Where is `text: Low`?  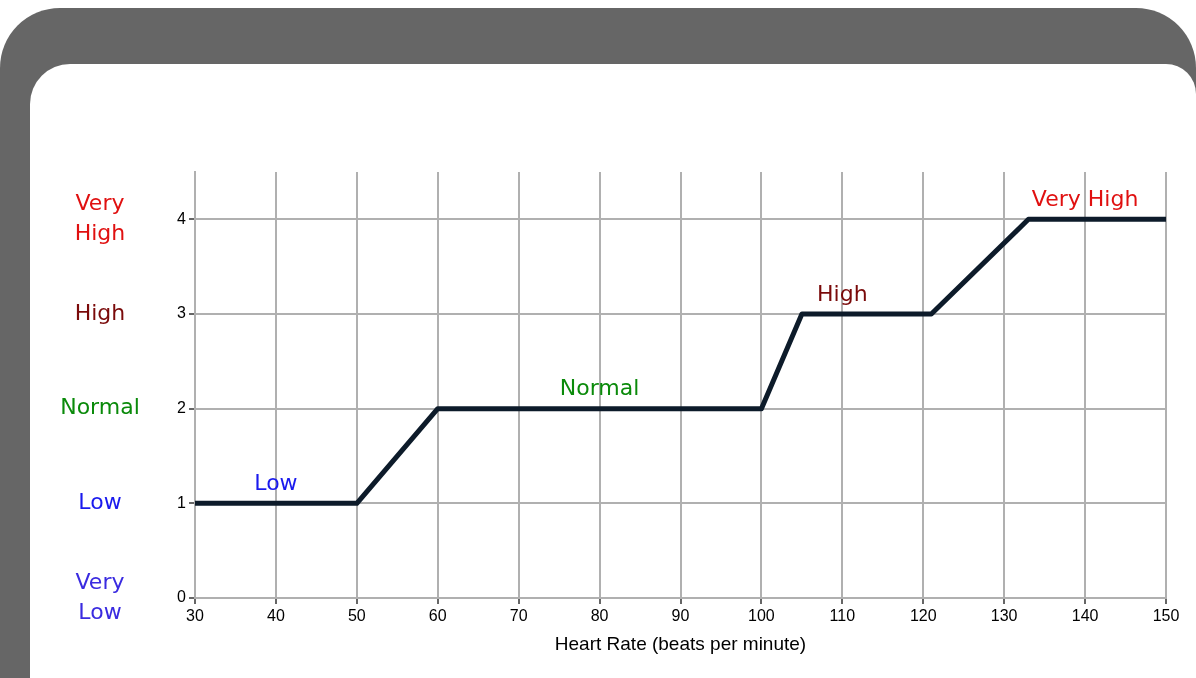
text: Low is located at coordinates (100, 502).